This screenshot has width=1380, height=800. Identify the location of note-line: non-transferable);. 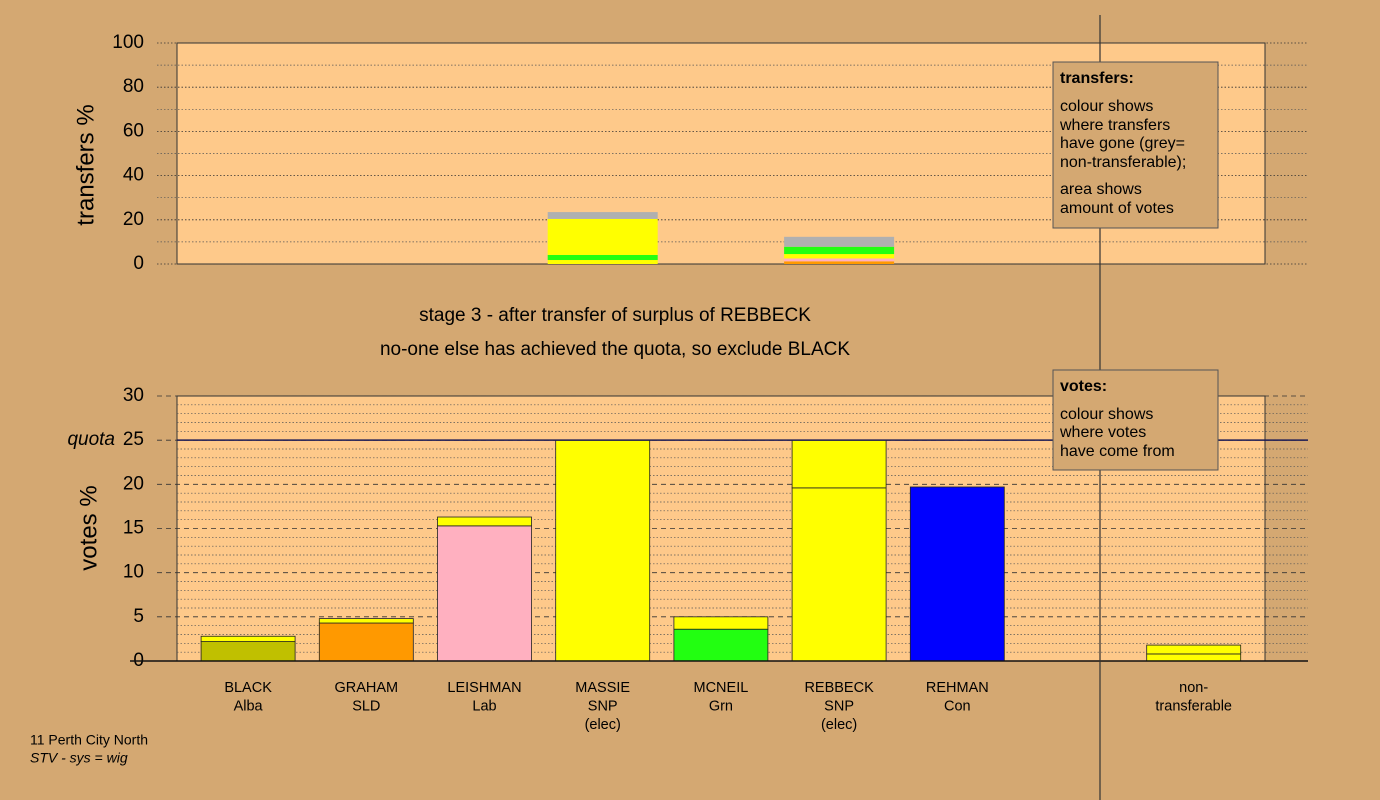
(1123, 162).